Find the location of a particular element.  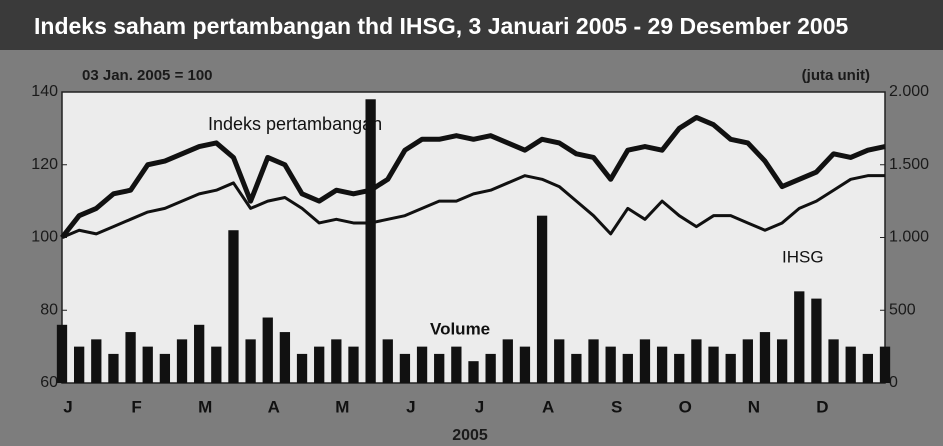

x-tick-label: O is located at coordinates (685, 406).